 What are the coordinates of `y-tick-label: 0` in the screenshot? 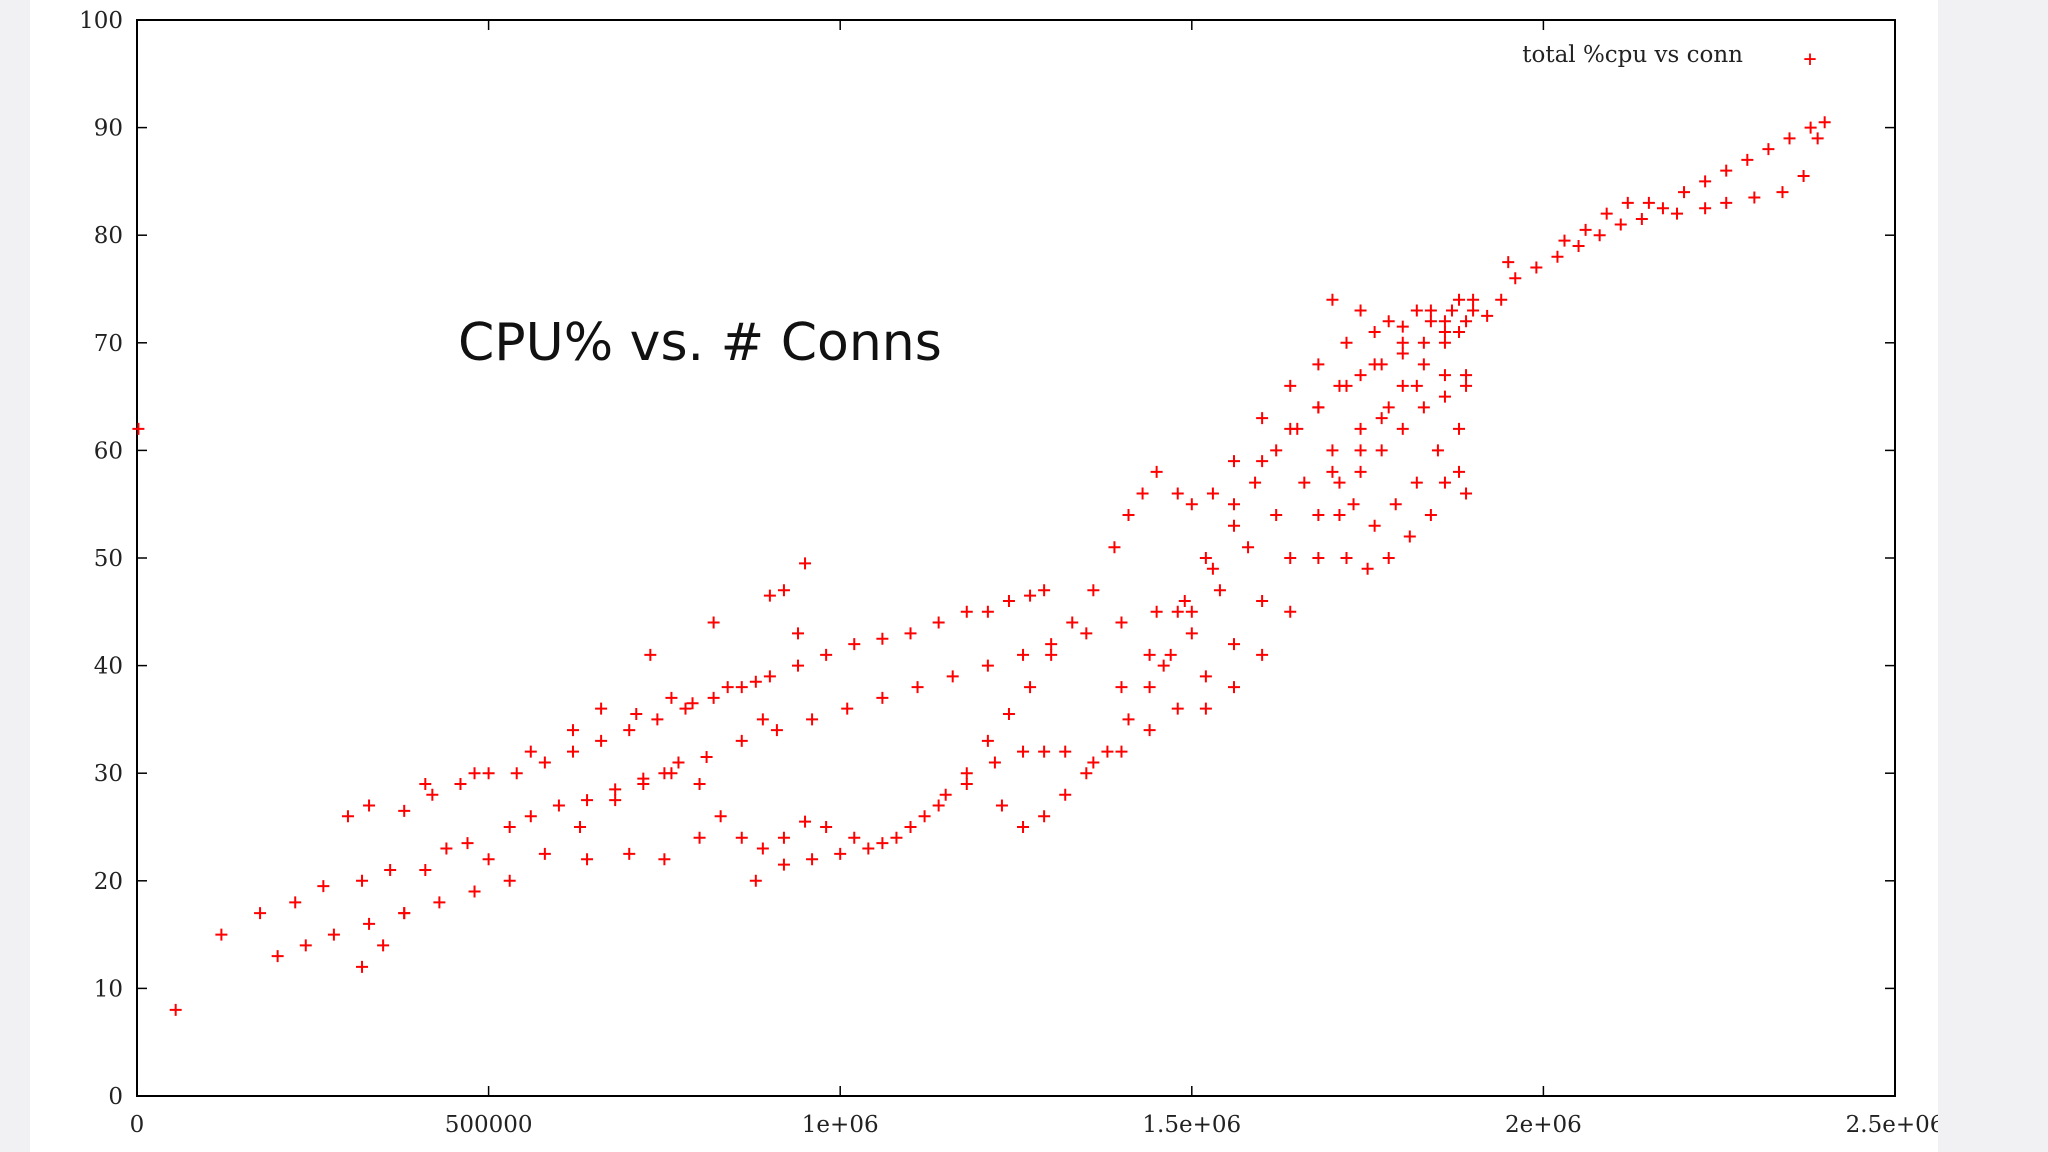 It's located at (115, 1097).